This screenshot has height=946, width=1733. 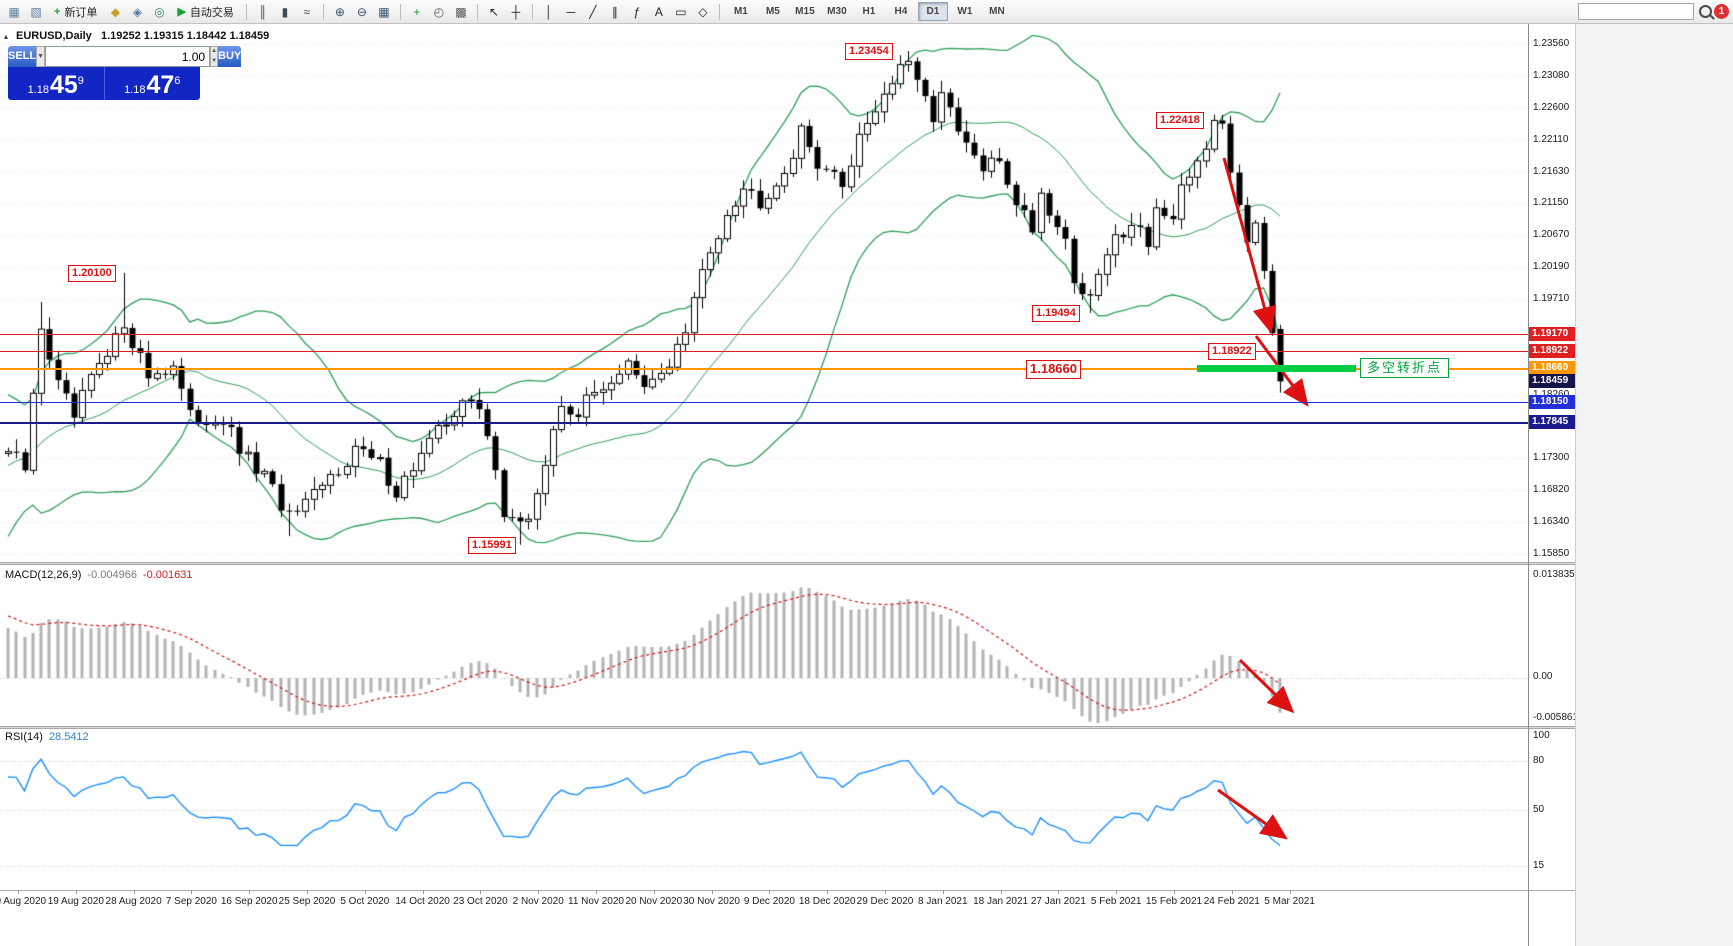 What do you see at coordinates (285, 11) in the screenshot?
I see `candlestick-chart-icon: ▮` at bounding box center [285, 11].